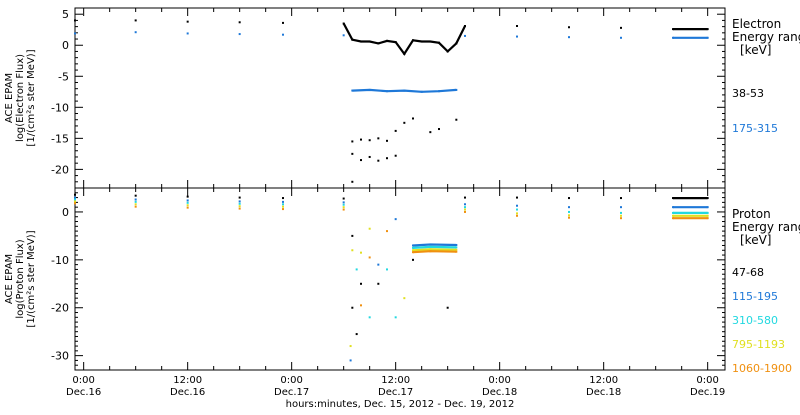 The height and width of the screenshot is (415, 800). Describe the element at coordinates (755, 296) in the screenshot. I see `legend-item: 115-195` at that location.